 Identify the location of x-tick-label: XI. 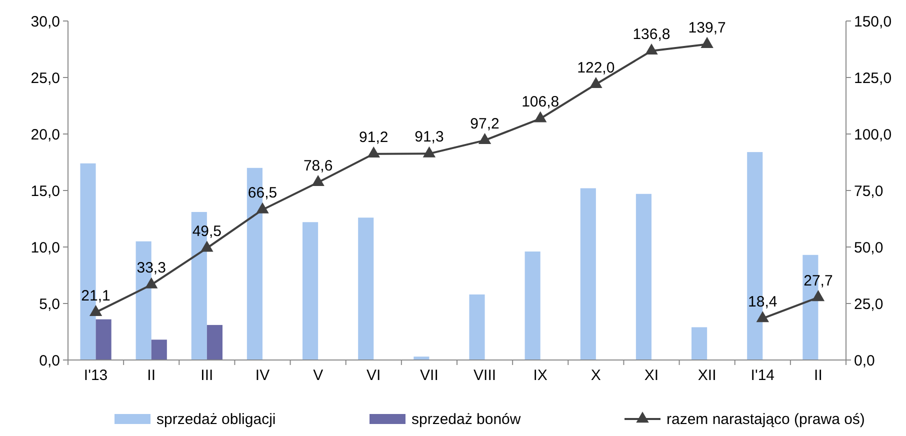
(651, 375).